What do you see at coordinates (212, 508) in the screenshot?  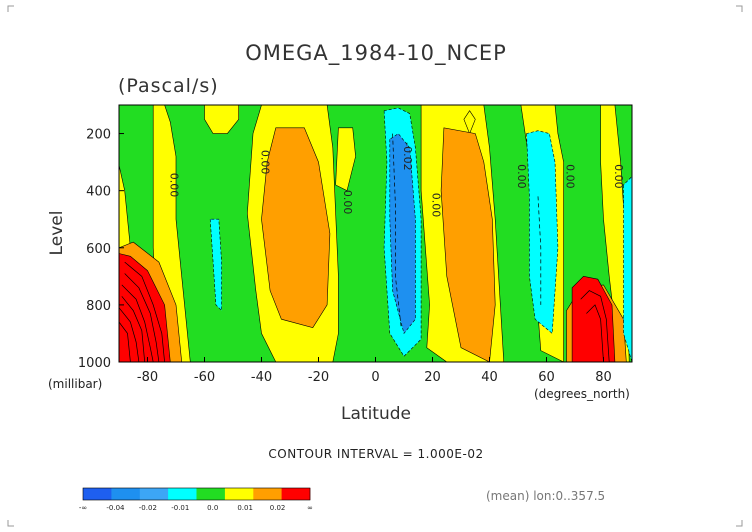 I see `colorbar-label: 0.0` at bounding box center [212, 508].